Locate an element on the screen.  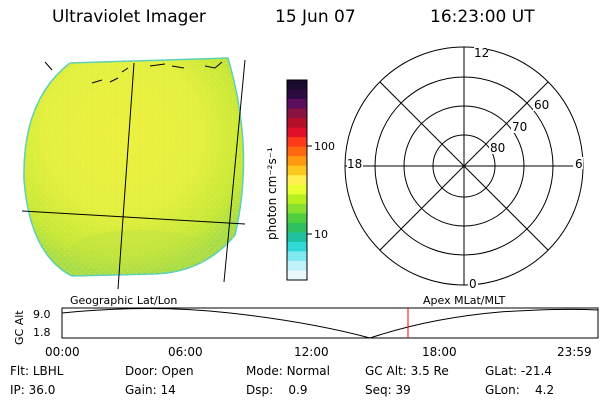
altitude-plot-frame is located at coordinates (330, 323).